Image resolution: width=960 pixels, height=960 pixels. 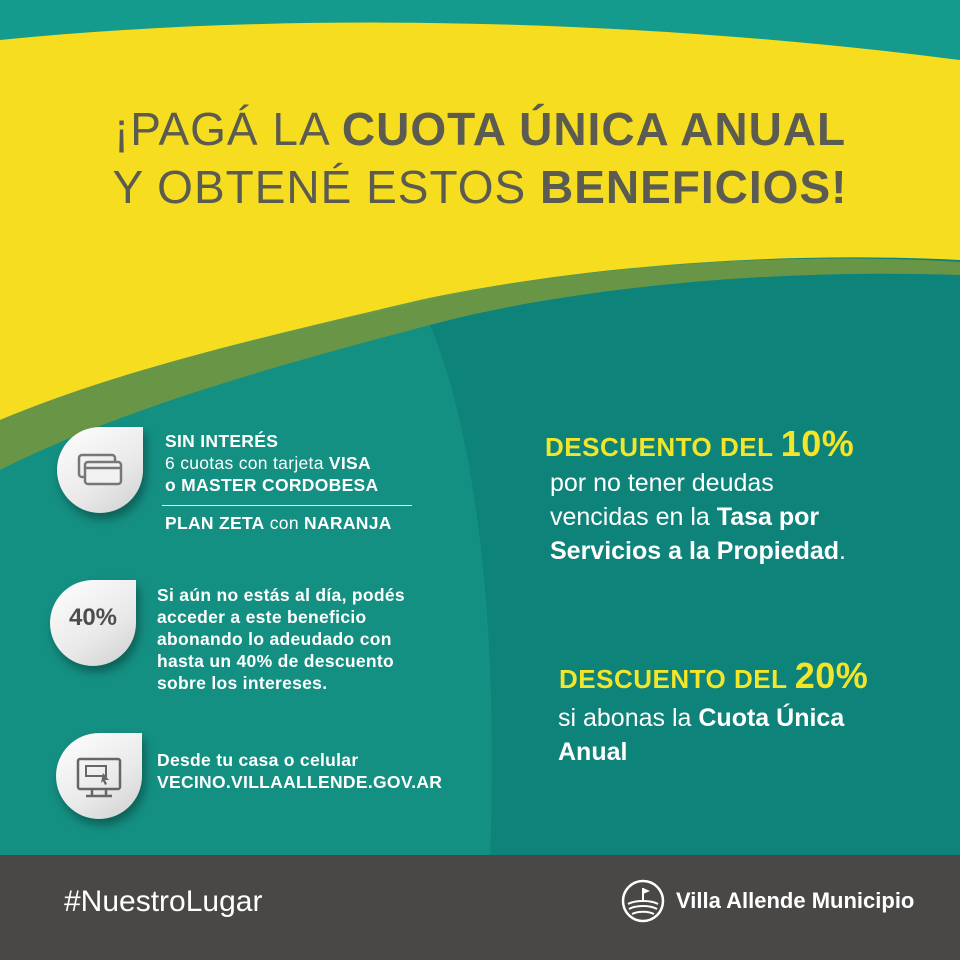 What do you see at coordinates (480, 129) in the screenshot?
I see `headline-line-1: ¡PAGÁ LA CUOTA ÚNICA ANUAL` at bounding box center [480, 129].